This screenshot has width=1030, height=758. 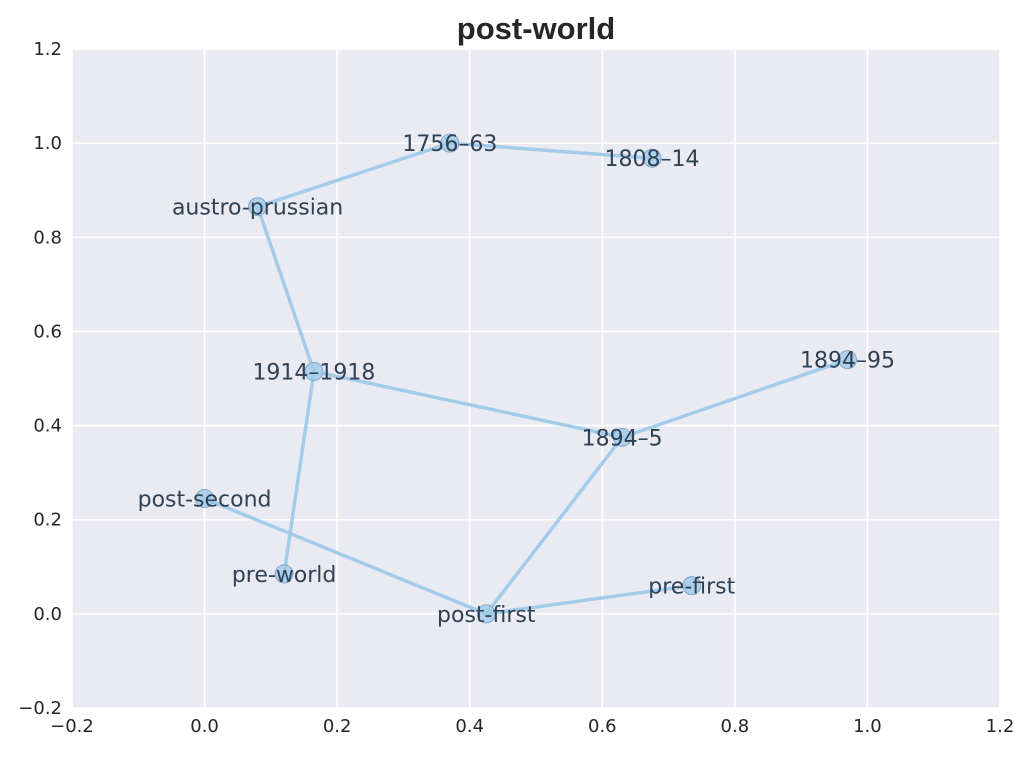 I want to click on point-label: 1756–63, so click(x=449, y=144).